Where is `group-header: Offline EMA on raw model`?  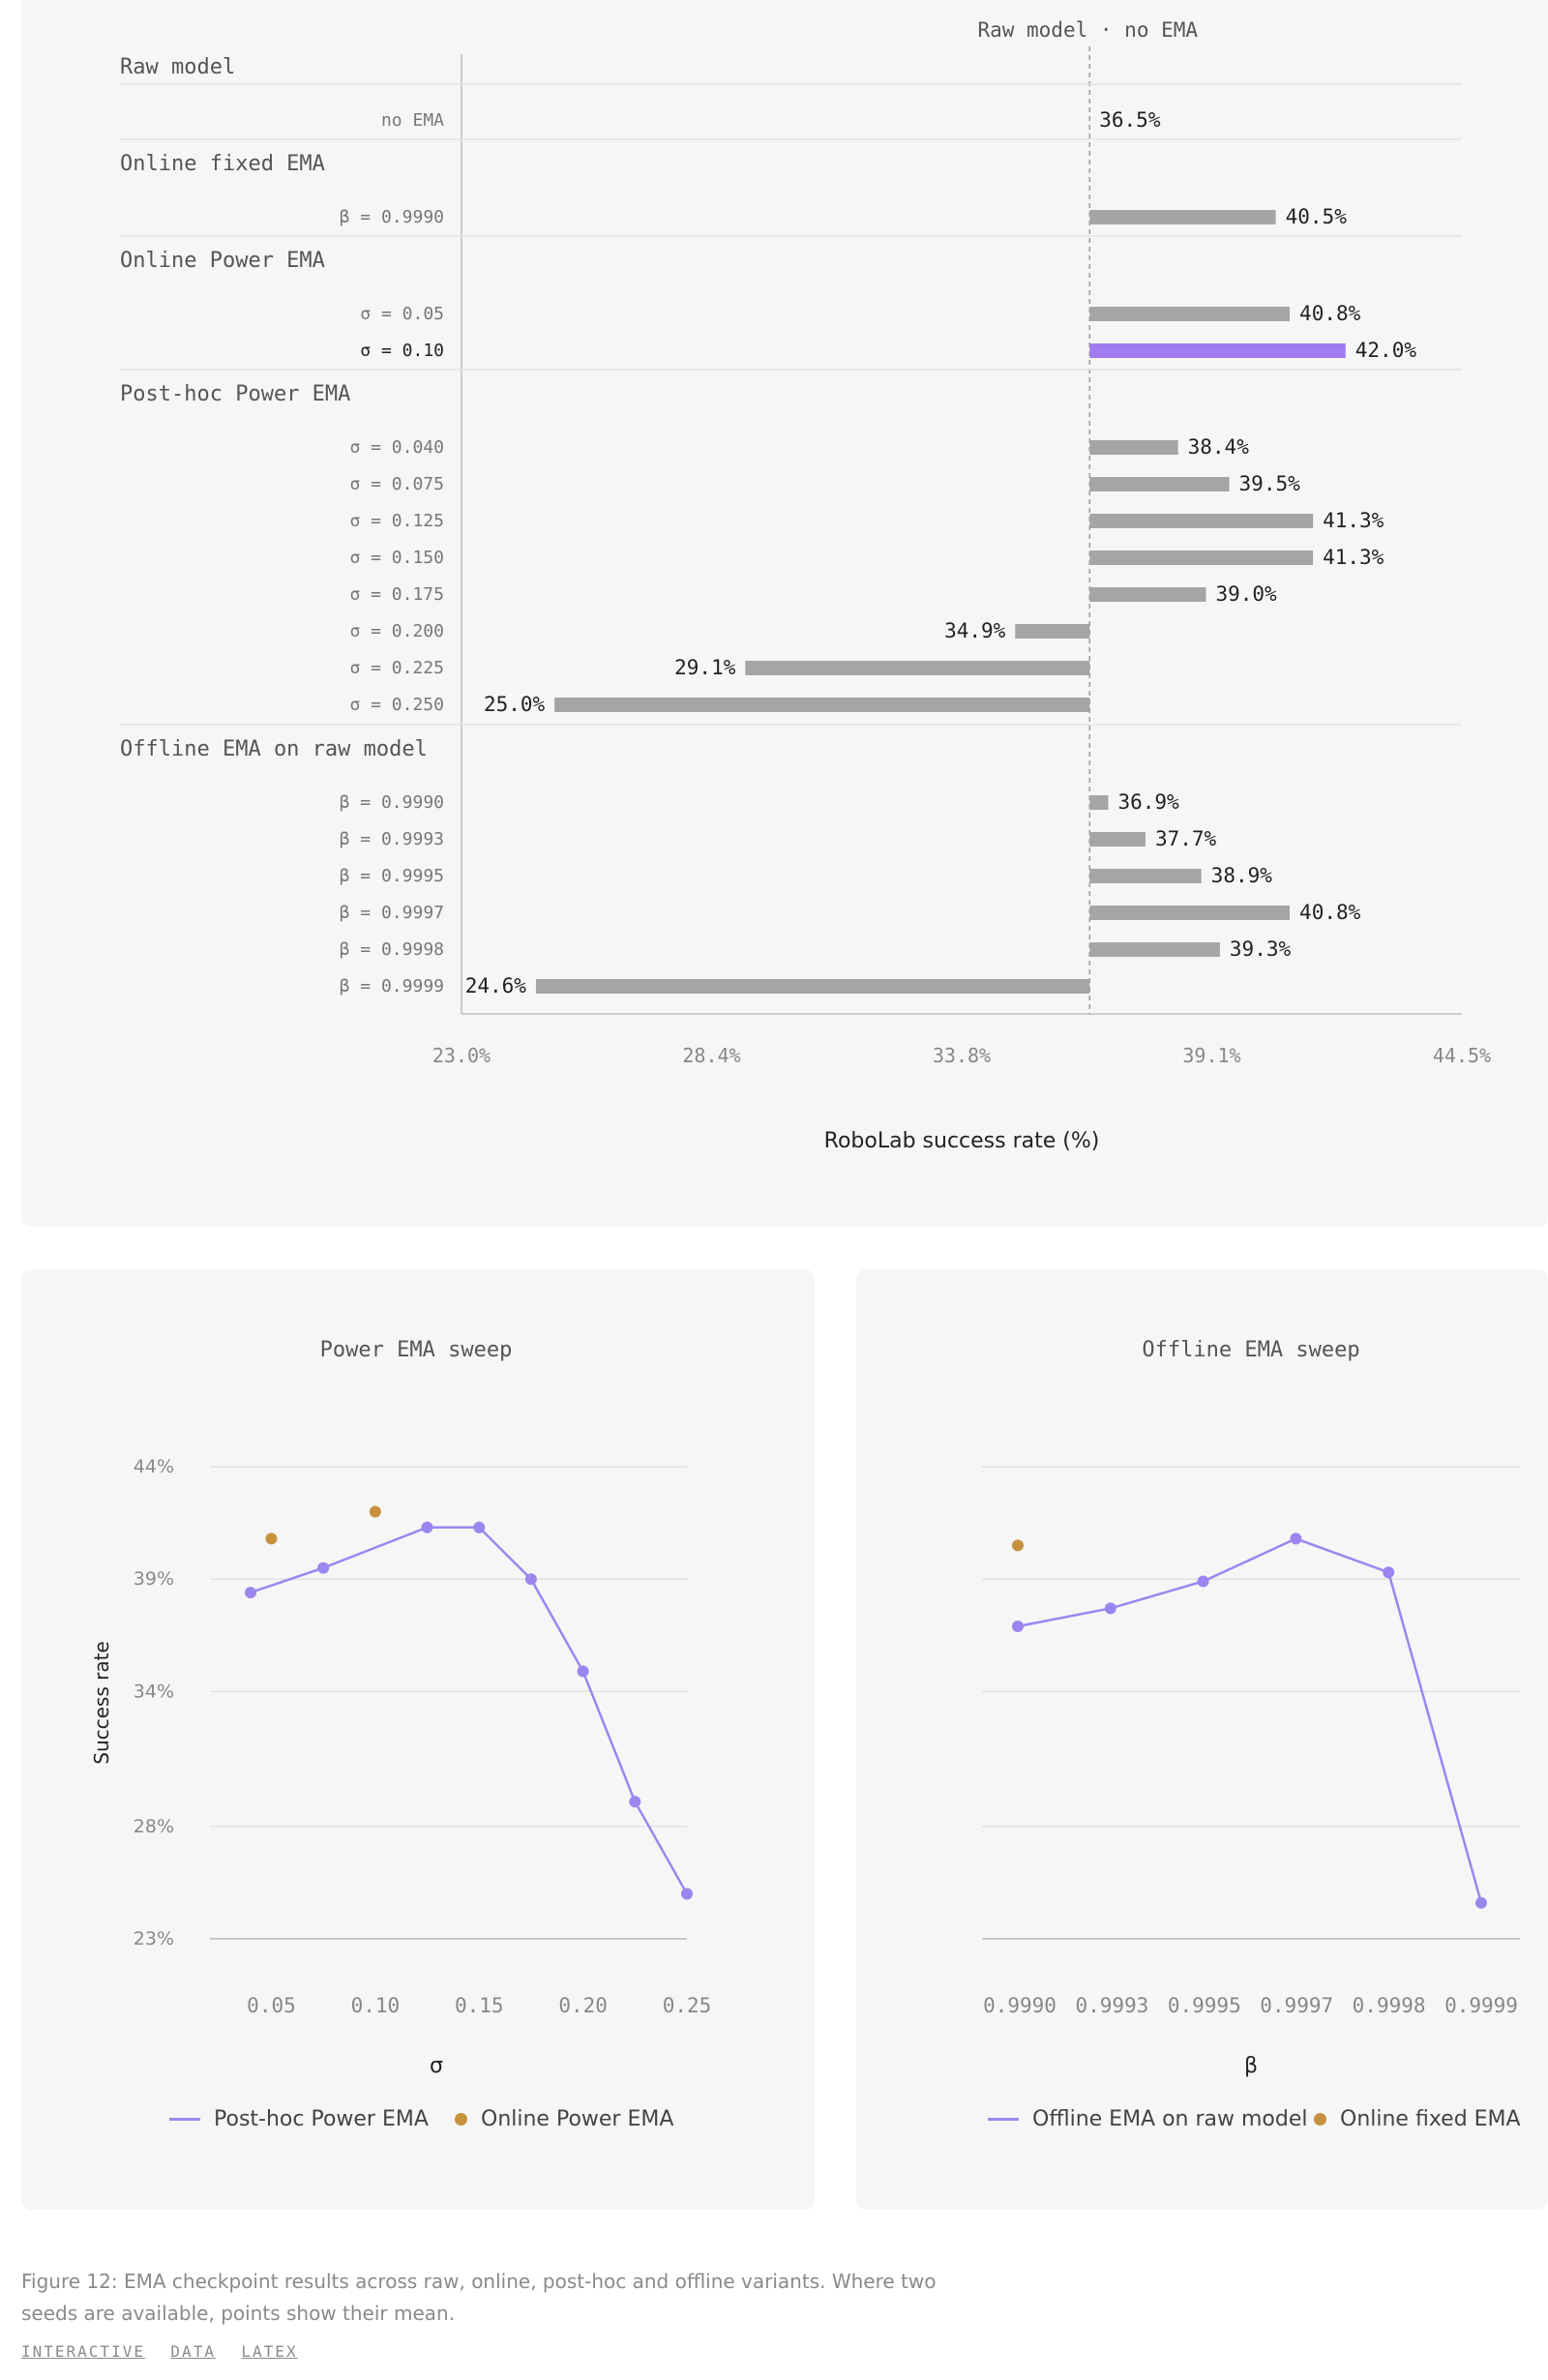
group-header: Offline EMA on raw model is located at coordinates (274, 749).